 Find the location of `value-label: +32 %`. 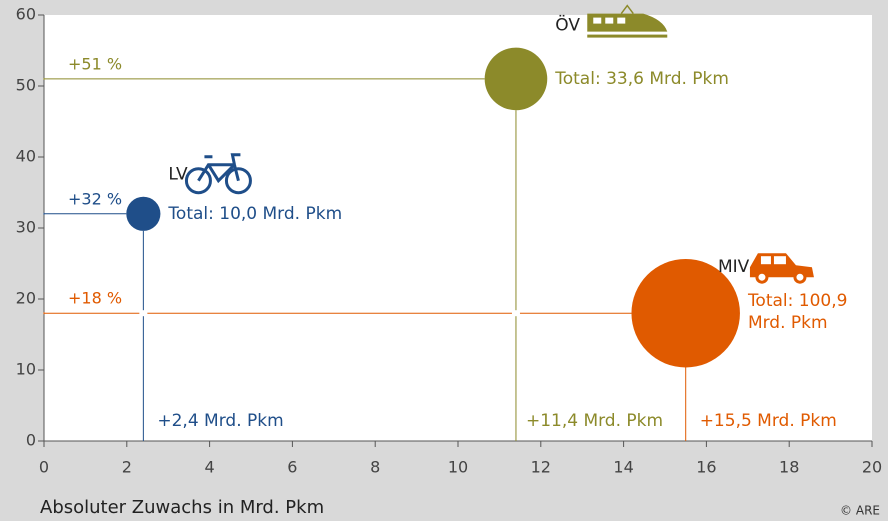

value-label: +32 % is located at coordinates (95, 198).